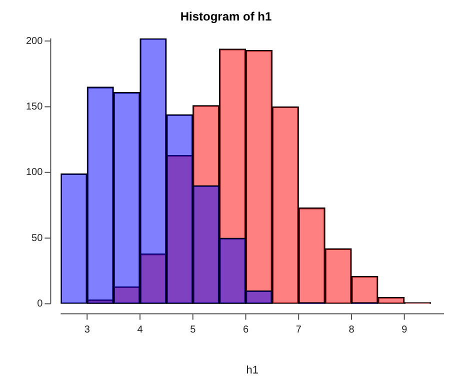 This screenshot has width=474, height=387. I want to click on y-tick-label: 200, so click(35, 41).